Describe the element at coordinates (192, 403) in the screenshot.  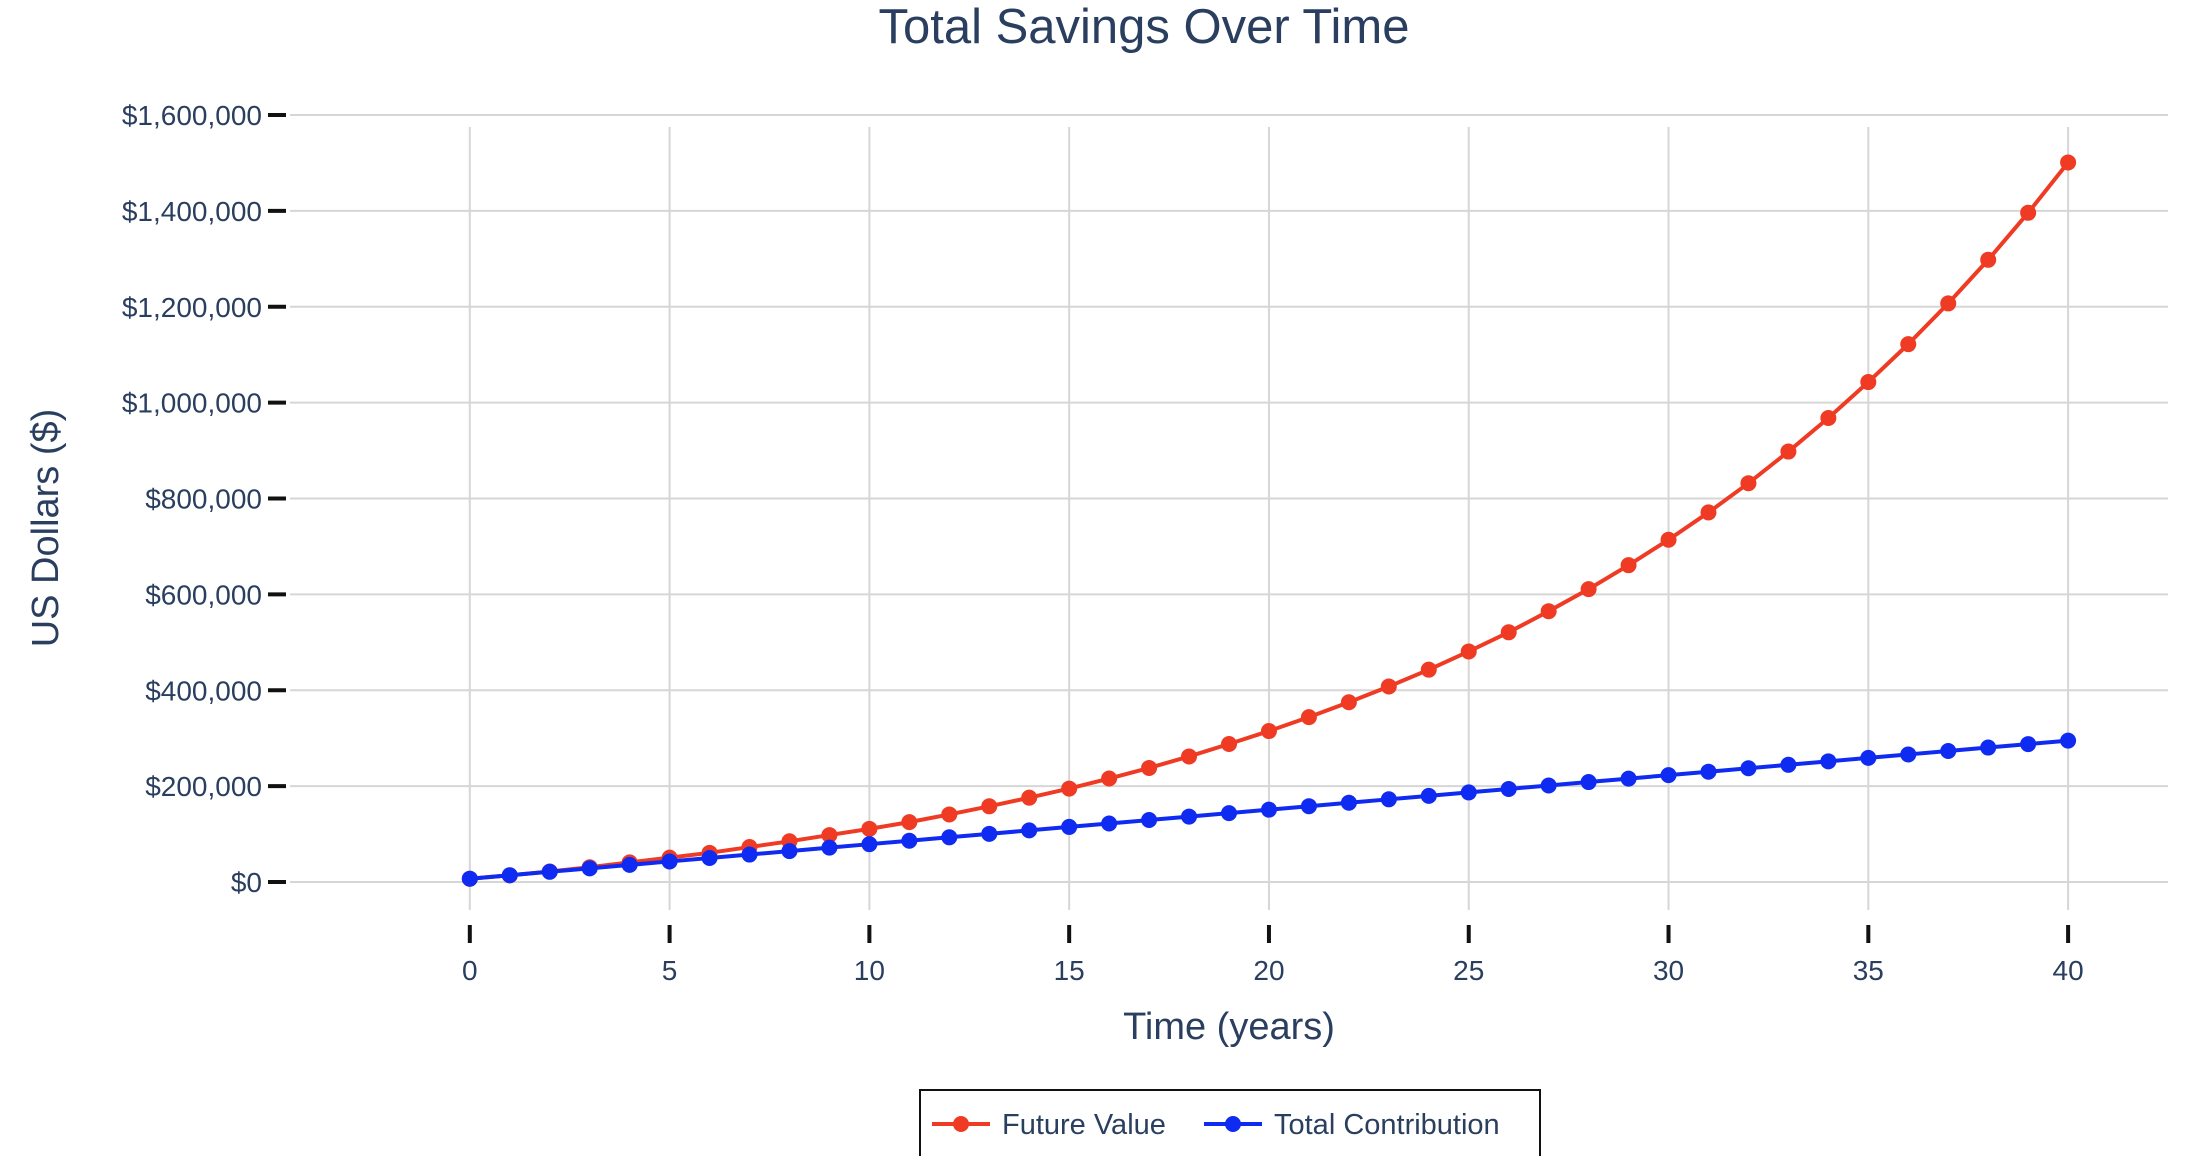
I see `y-tick-label: $1,000,000` at that location.